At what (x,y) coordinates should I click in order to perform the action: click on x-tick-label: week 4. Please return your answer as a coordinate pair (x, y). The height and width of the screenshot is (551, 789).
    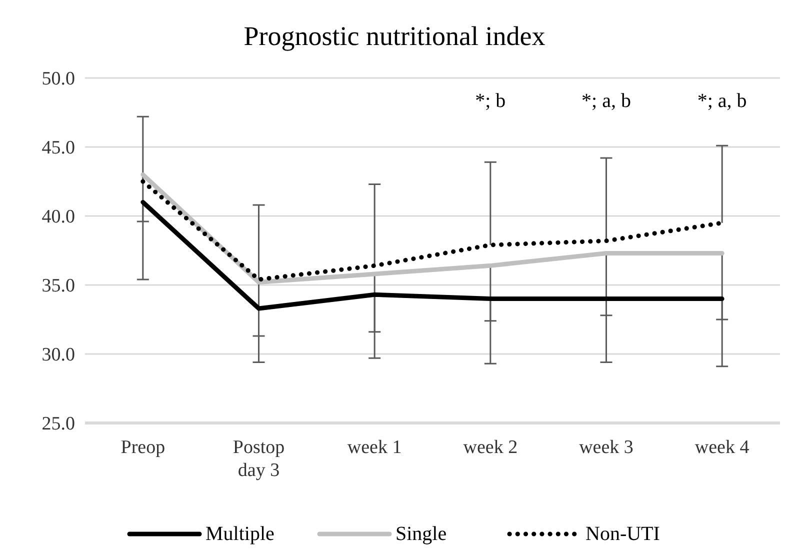
    Looking at the image, I should click on (722, 447).